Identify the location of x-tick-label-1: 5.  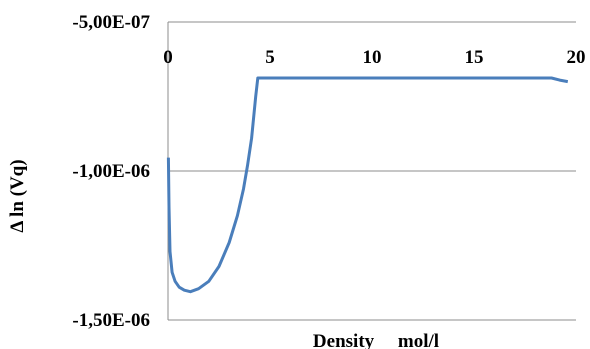
(270, 57).